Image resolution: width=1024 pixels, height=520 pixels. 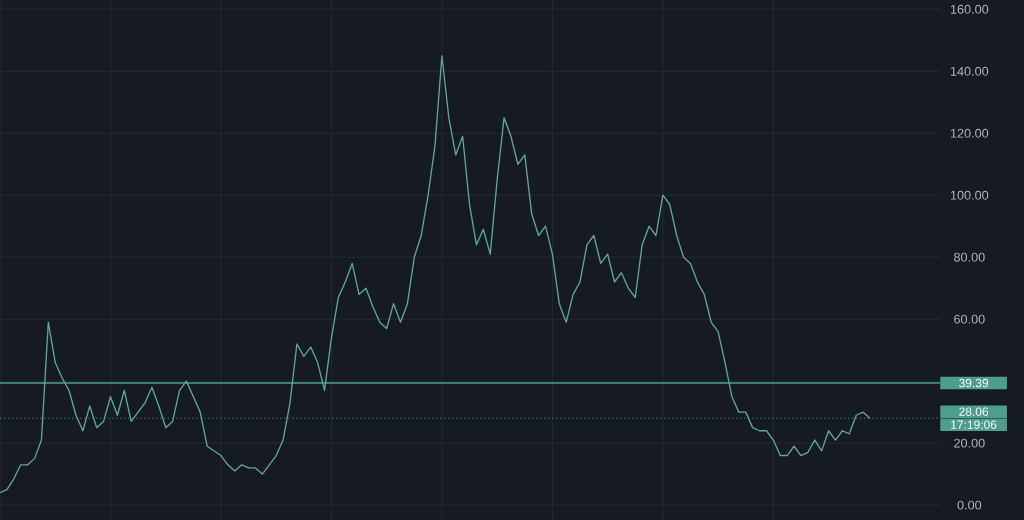 What do you see at coordinates (969, 9) in the screenshot?
I see `y-tick-label: 160.00` at bounding box center [969, 9].